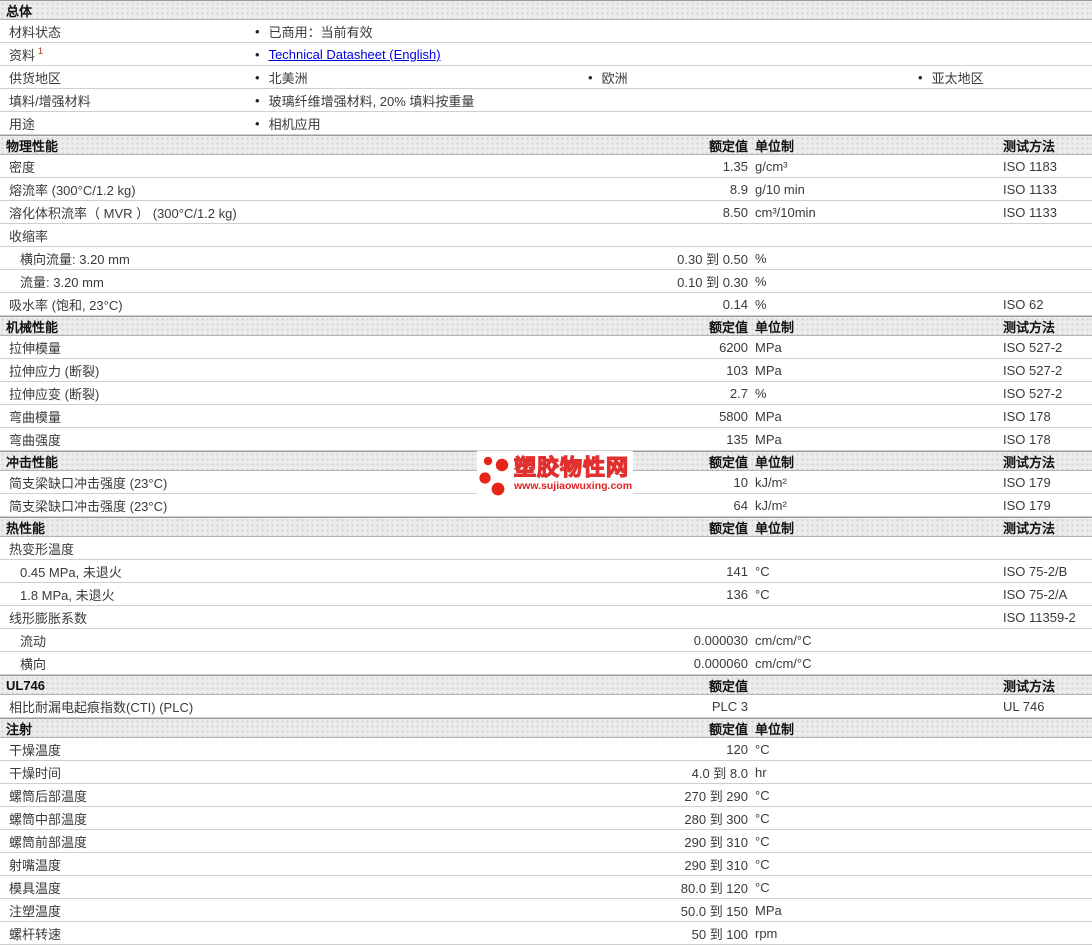 The image size is (1092, 945). Describe the element at coordinates (716, 819) in the screenshot. I see `property-value: 280 到 300` at that location.